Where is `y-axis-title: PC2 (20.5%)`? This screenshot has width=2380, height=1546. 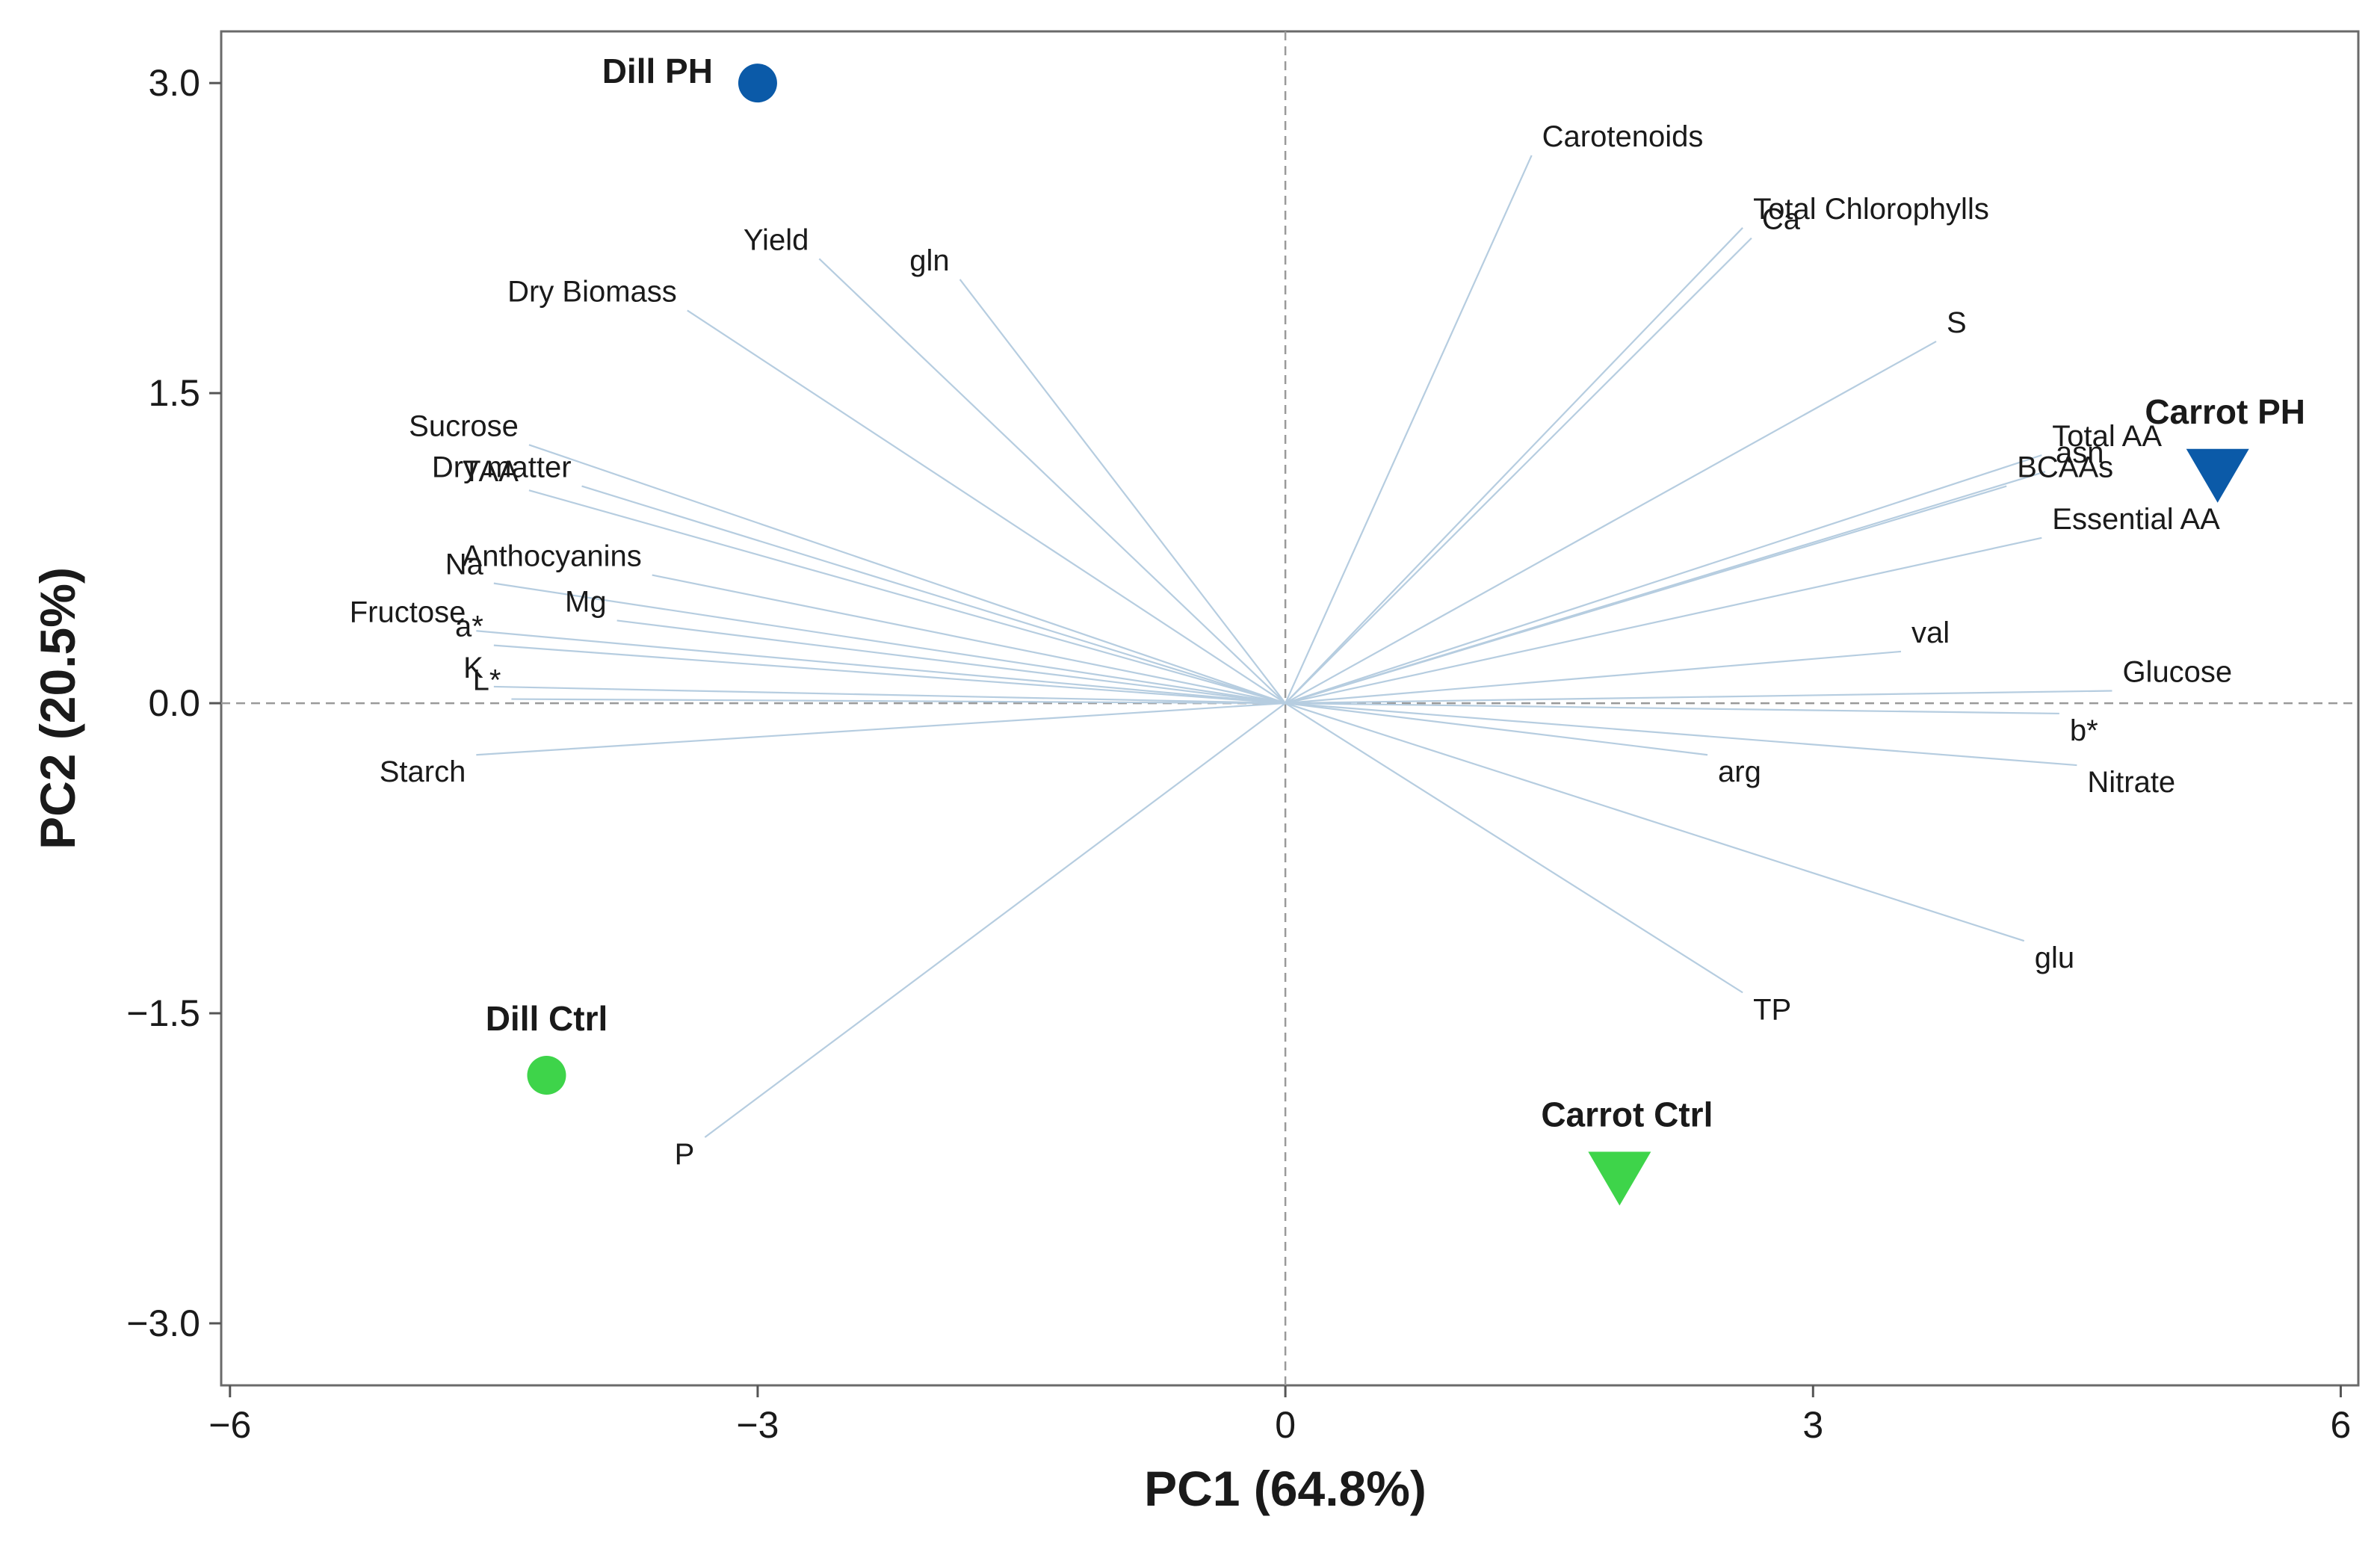 y-axis-title: PC2 (20.5%) is located at coordinates (57, 708).